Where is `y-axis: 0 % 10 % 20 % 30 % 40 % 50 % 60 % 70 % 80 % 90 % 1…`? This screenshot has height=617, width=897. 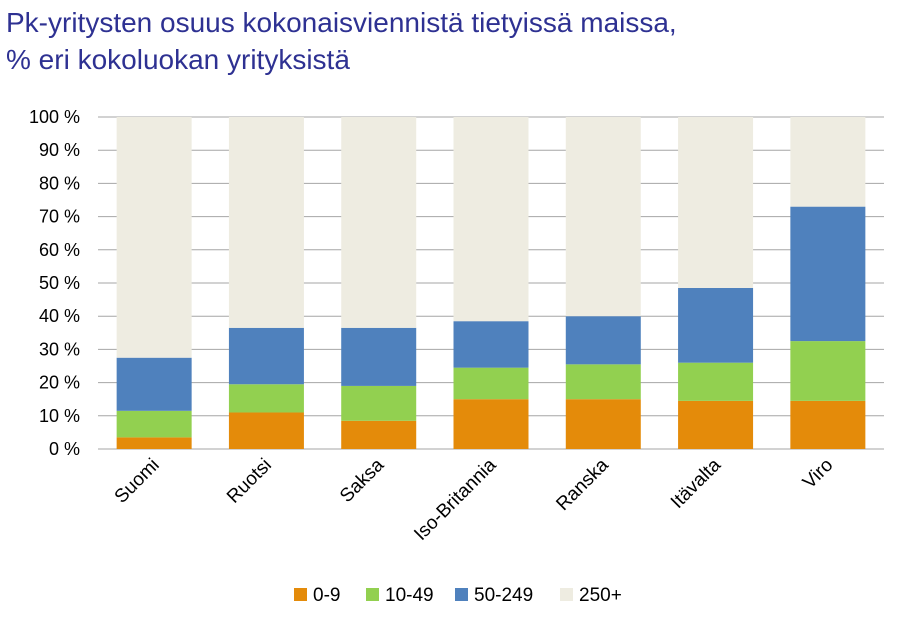 y-axis: 0 % 10 % 20 % 30 % 40 % 50 % 60 % 70 % 80 % 90 % 1… is located at coordinates (54, 283).